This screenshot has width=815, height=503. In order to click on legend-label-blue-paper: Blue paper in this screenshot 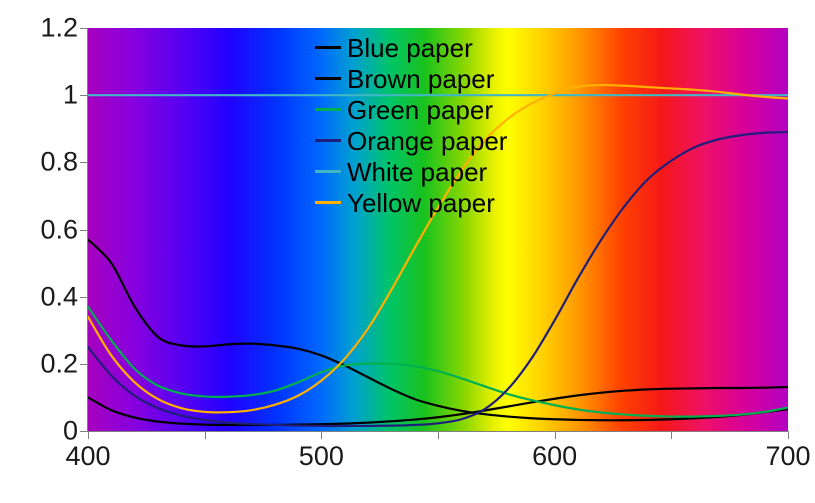, I will do `click(410, 47)`.